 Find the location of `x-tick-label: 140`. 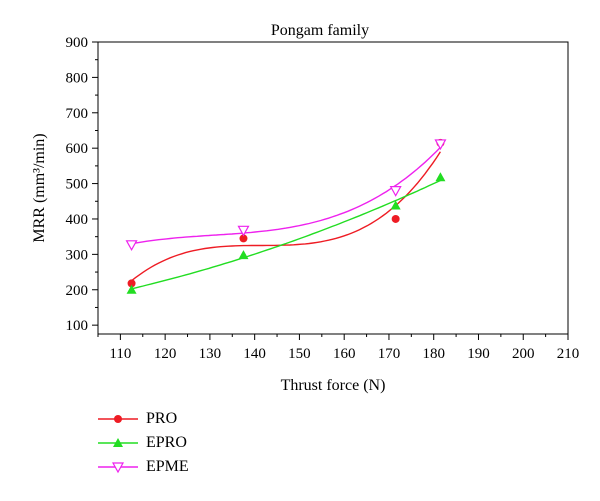

x-tick-label: 140 is located at coordinates (254, 354).